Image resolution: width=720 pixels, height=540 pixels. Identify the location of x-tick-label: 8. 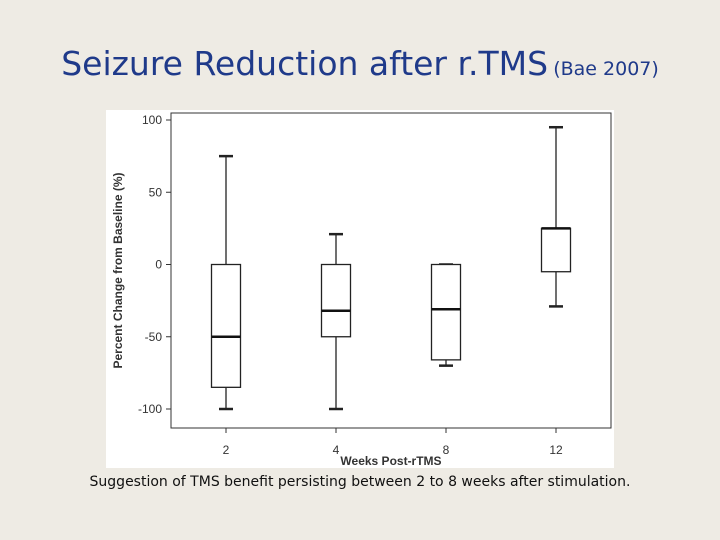
(446, 450).